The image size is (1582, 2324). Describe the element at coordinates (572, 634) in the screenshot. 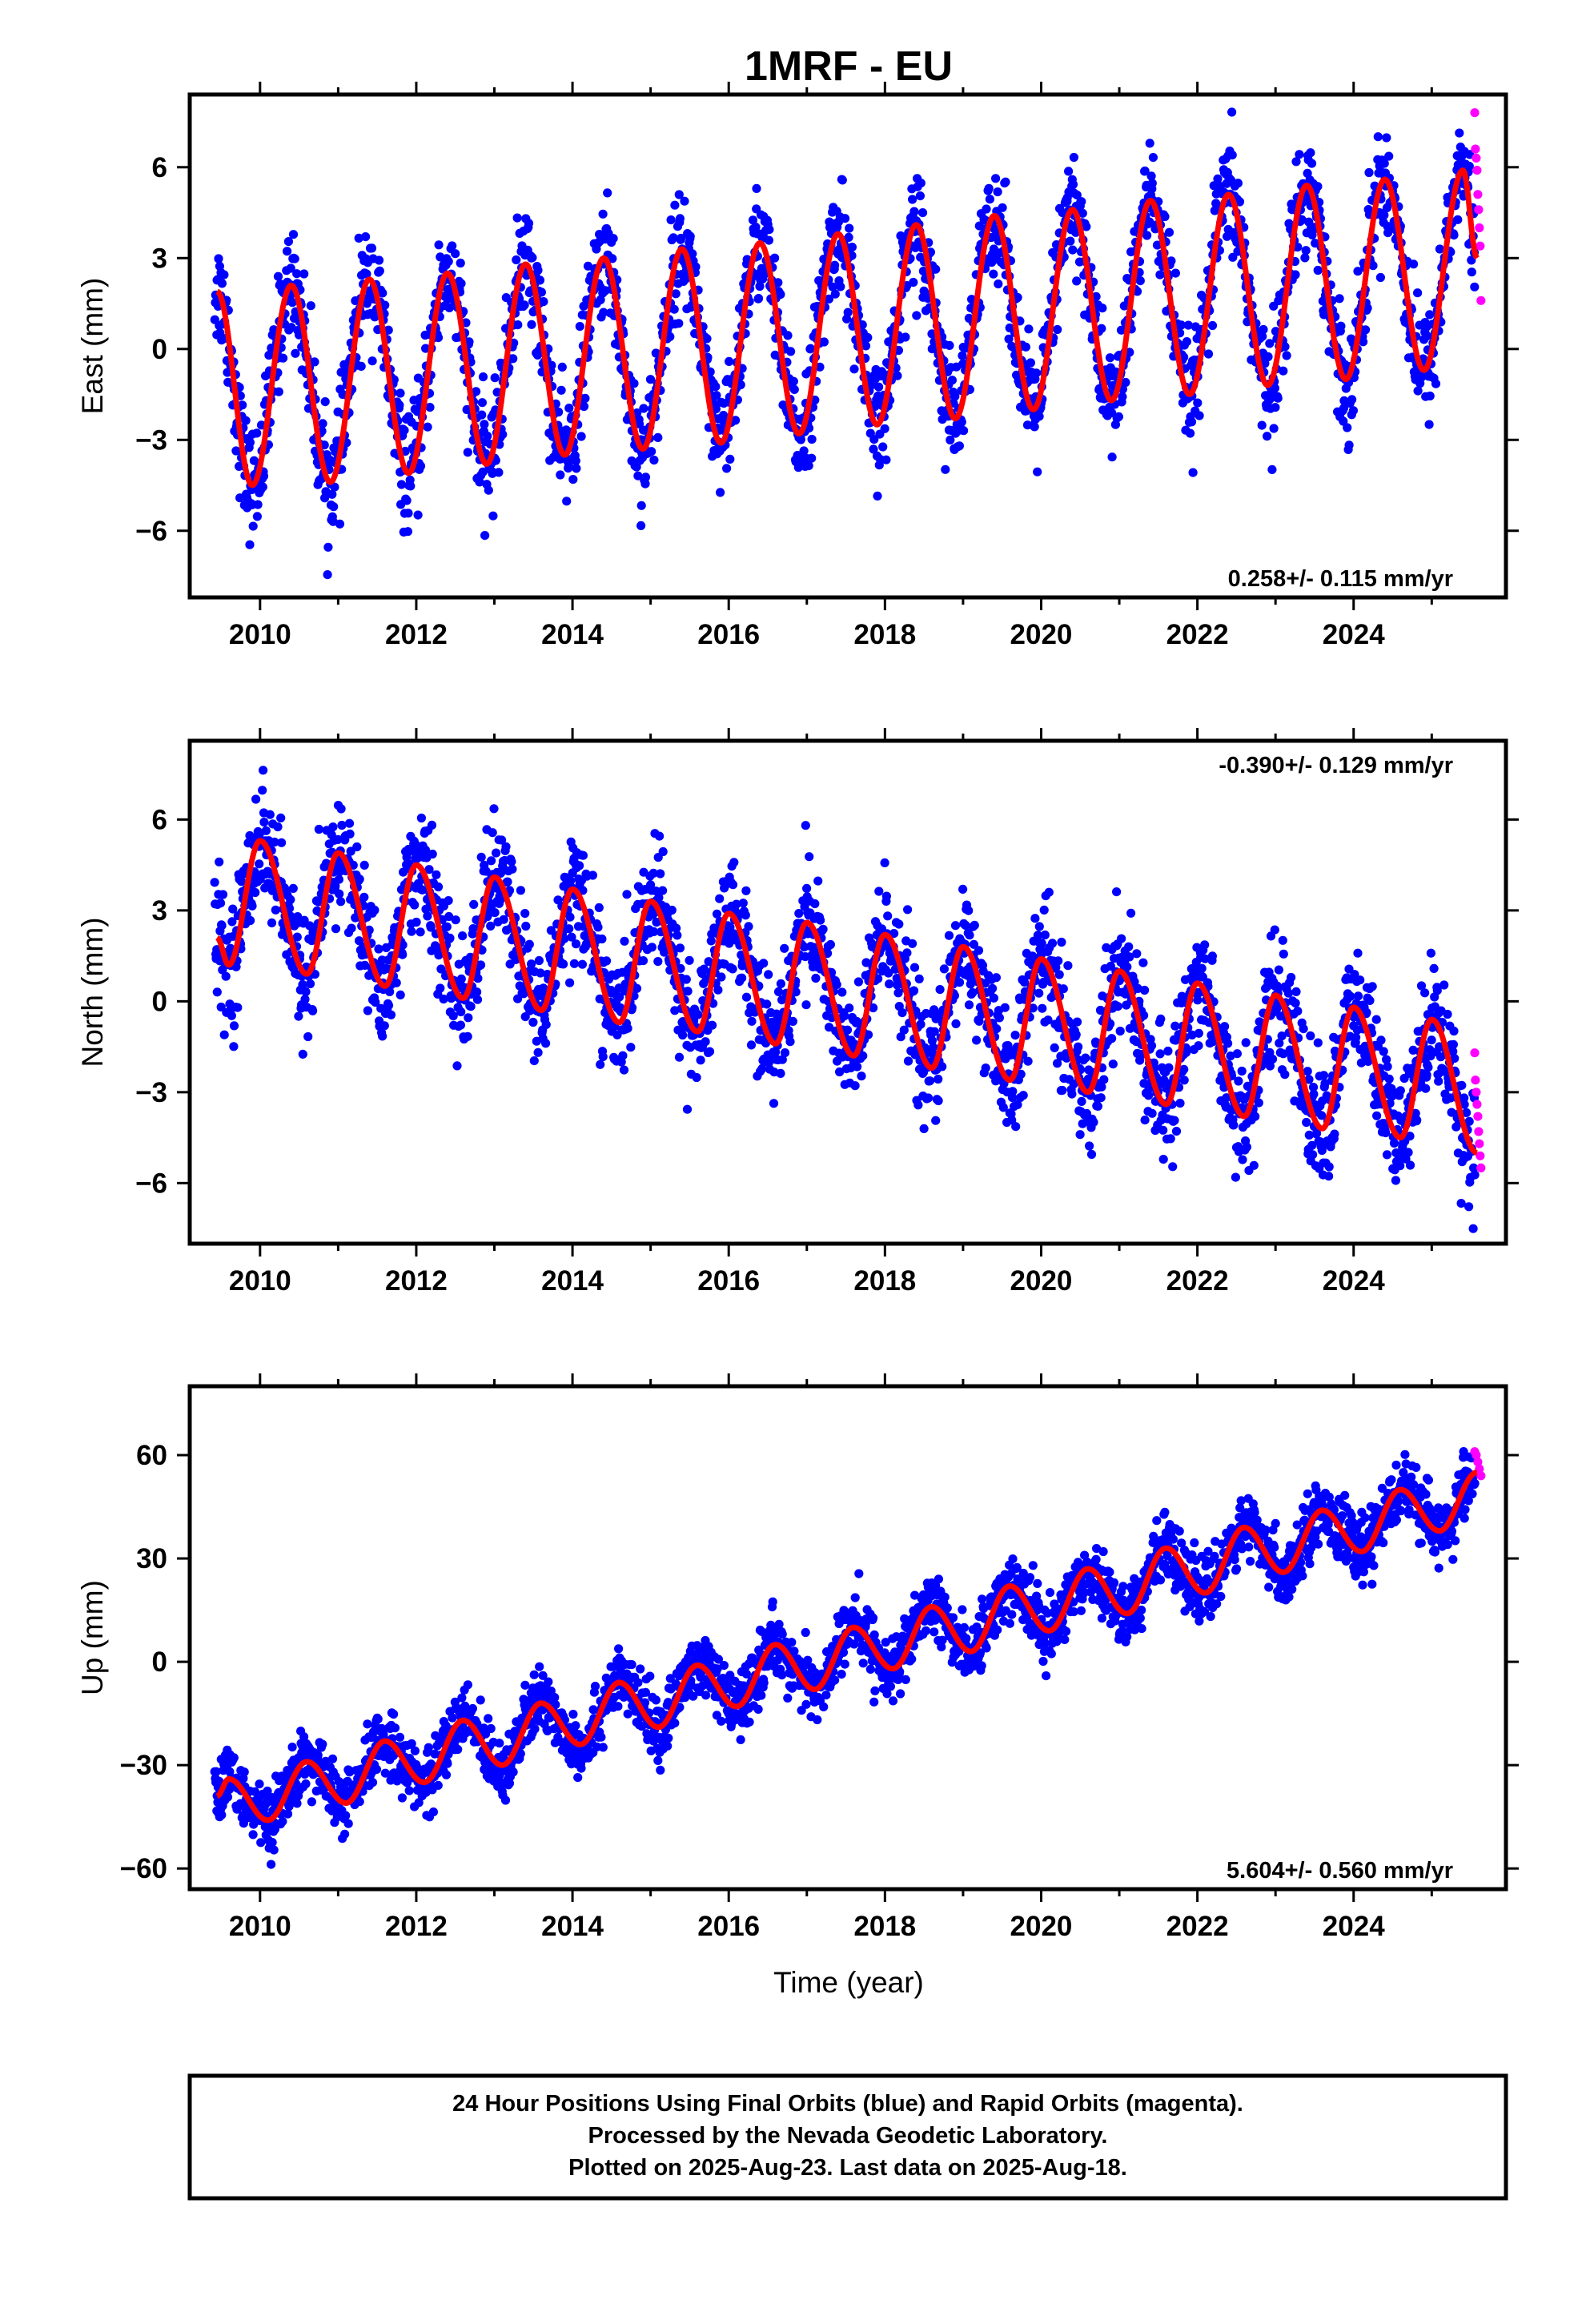

I see `east-xtick-label-2014: 2014` at that location.